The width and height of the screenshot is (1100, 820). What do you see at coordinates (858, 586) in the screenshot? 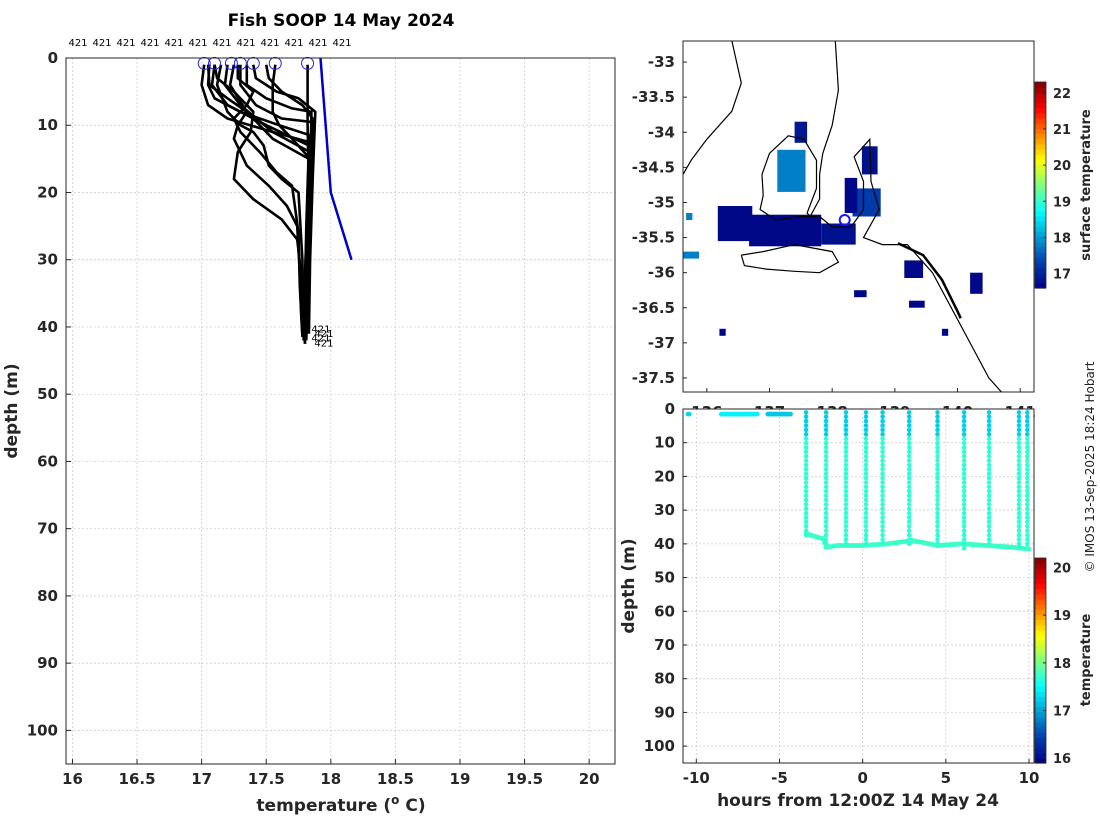
I see `depth-time-axes-box` at bounding box center [858, 586].